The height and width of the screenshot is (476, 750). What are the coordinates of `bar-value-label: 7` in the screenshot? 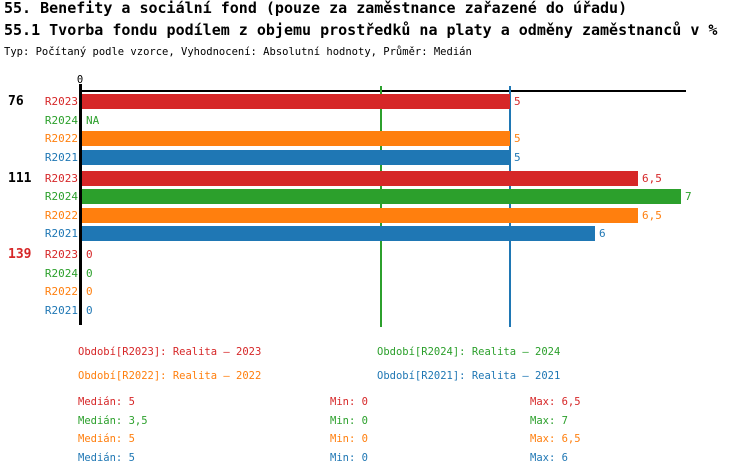 It's located at (688, 196).